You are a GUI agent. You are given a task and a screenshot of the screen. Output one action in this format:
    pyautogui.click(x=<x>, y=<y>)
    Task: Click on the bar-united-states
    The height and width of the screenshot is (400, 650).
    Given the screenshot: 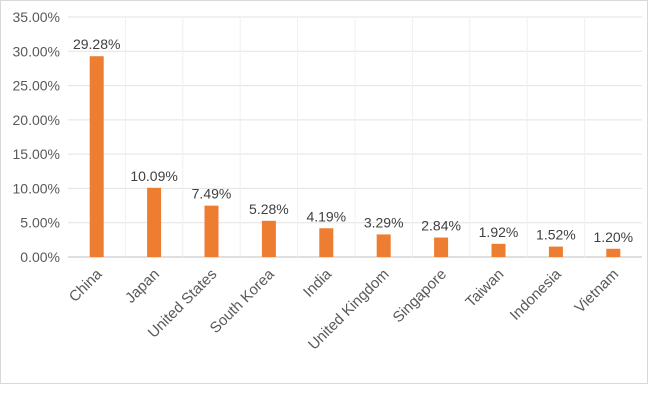 What is the action you would take?
    pyautogui.click(x=211, y=231)
    